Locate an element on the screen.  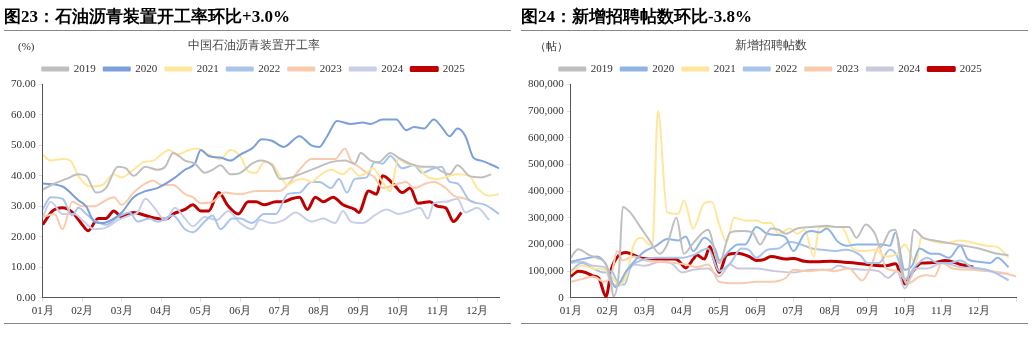
y-tick-label: 400,000 is located at coordinates (546, 189).